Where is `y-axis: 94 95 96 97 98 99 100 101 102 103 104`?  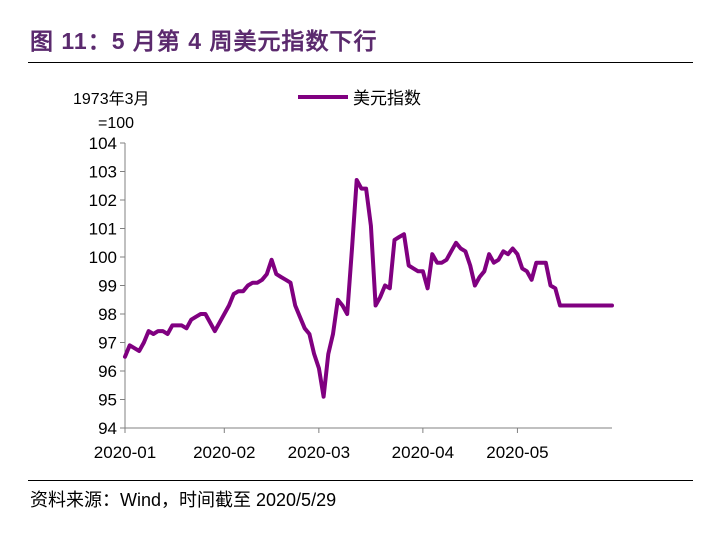
y-axis: 94 95 96 97 98 99 100 101 102 103 104 is located at coordinates (107, 286).